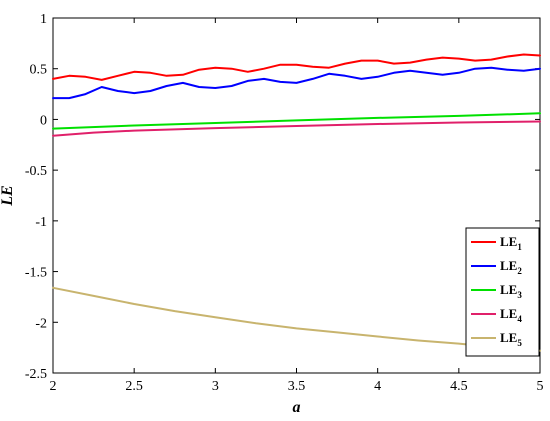 The width and height of the screenshot is (550, 421). Describe the element at coordinates (296, 83) in the screenshot. I see `series-line-le2` at that location.